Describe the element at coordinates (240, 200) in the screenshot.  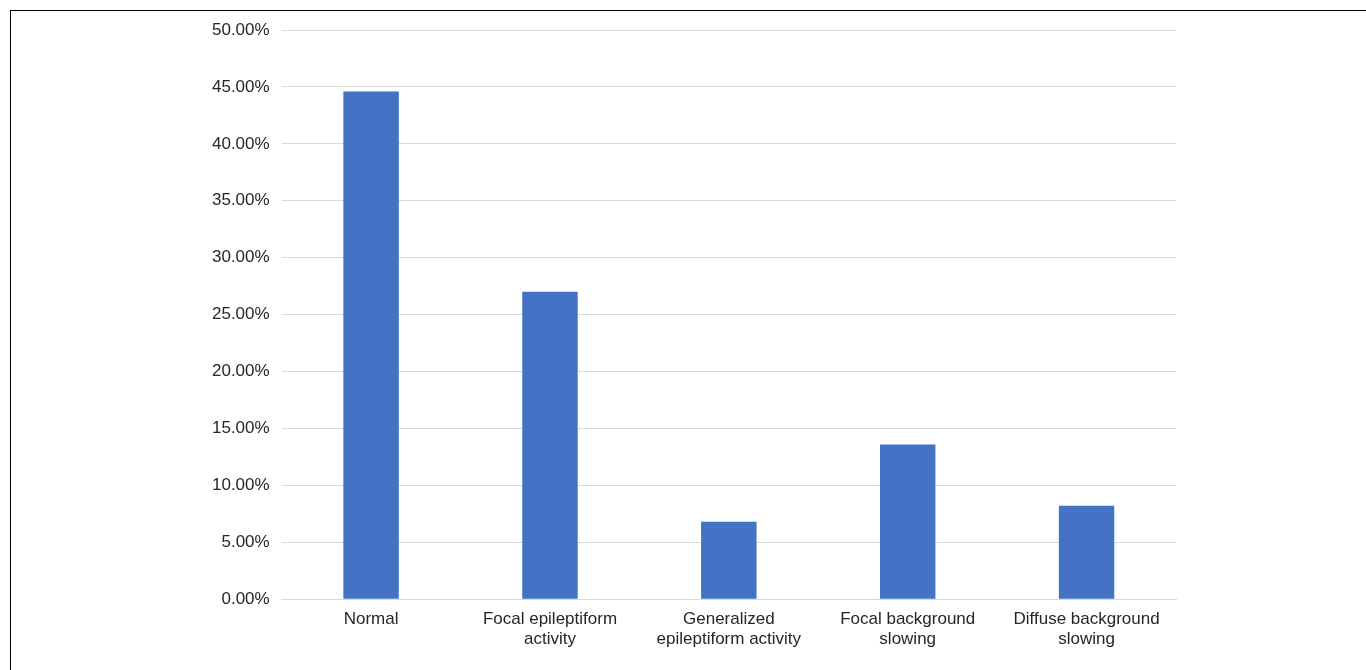
I see `y-tick-label: 35.00%` at that location.